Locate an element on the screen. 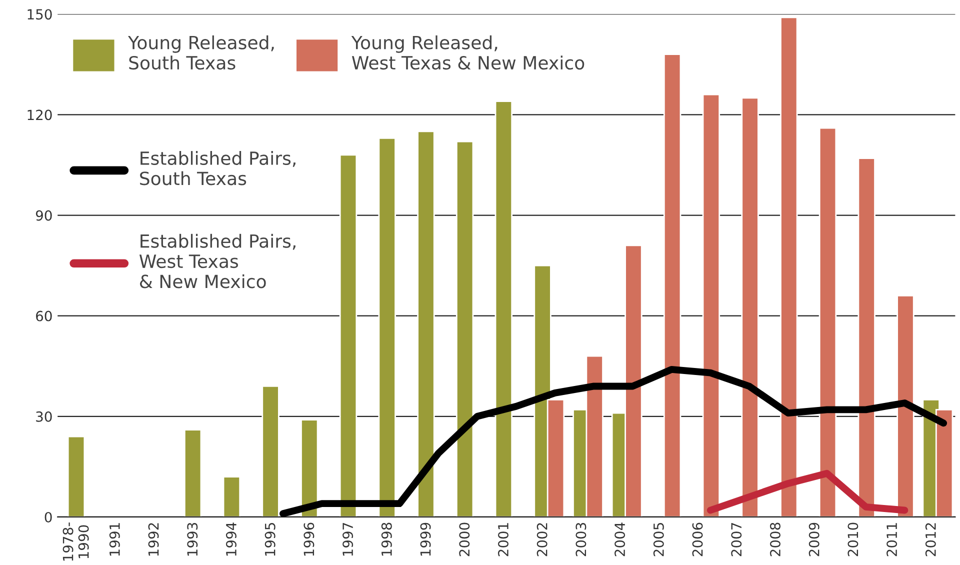 This screenshot has height=565, width=960. legend-label: Established Pairs, South Texas is located at coordinates (218, 168).